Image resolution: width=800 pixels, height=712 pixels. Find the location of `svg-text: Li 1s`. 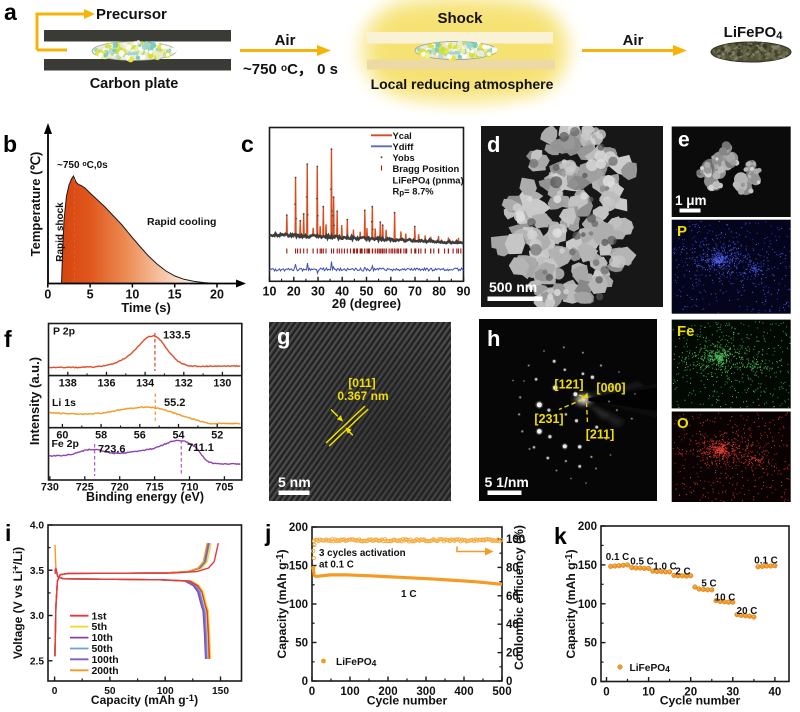

svg-text: Li 1s is located at coordinates (64, 403).